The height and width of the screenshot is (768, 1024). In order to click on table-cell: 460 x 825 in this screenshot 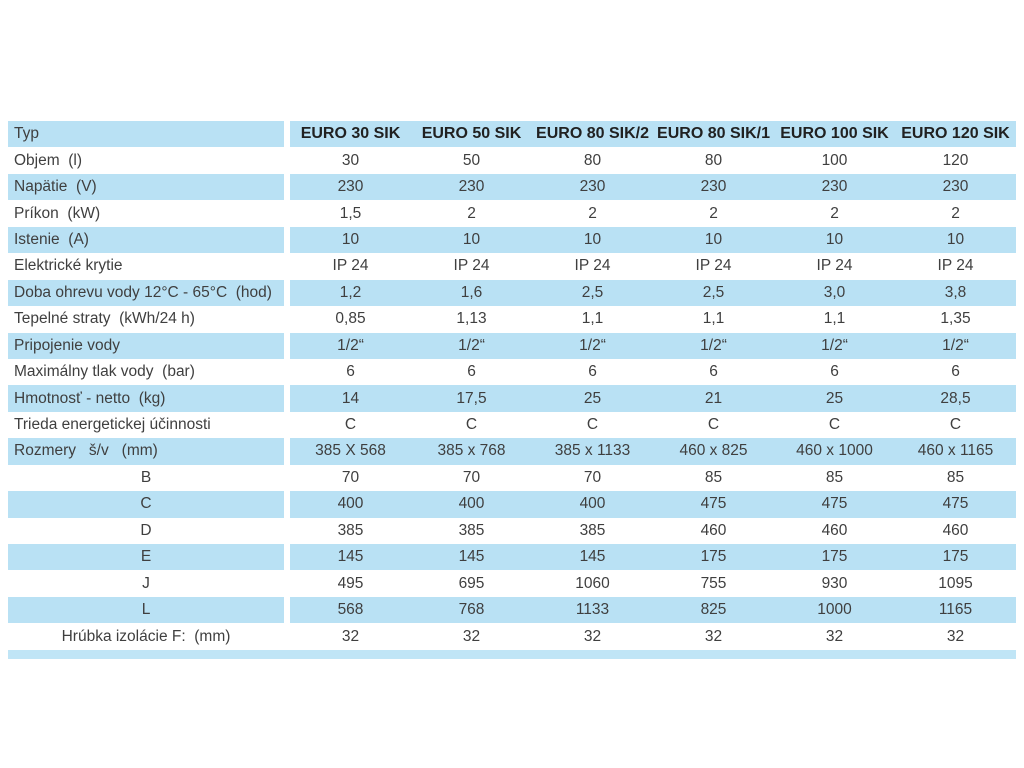, I will do `click(713, 451)`.